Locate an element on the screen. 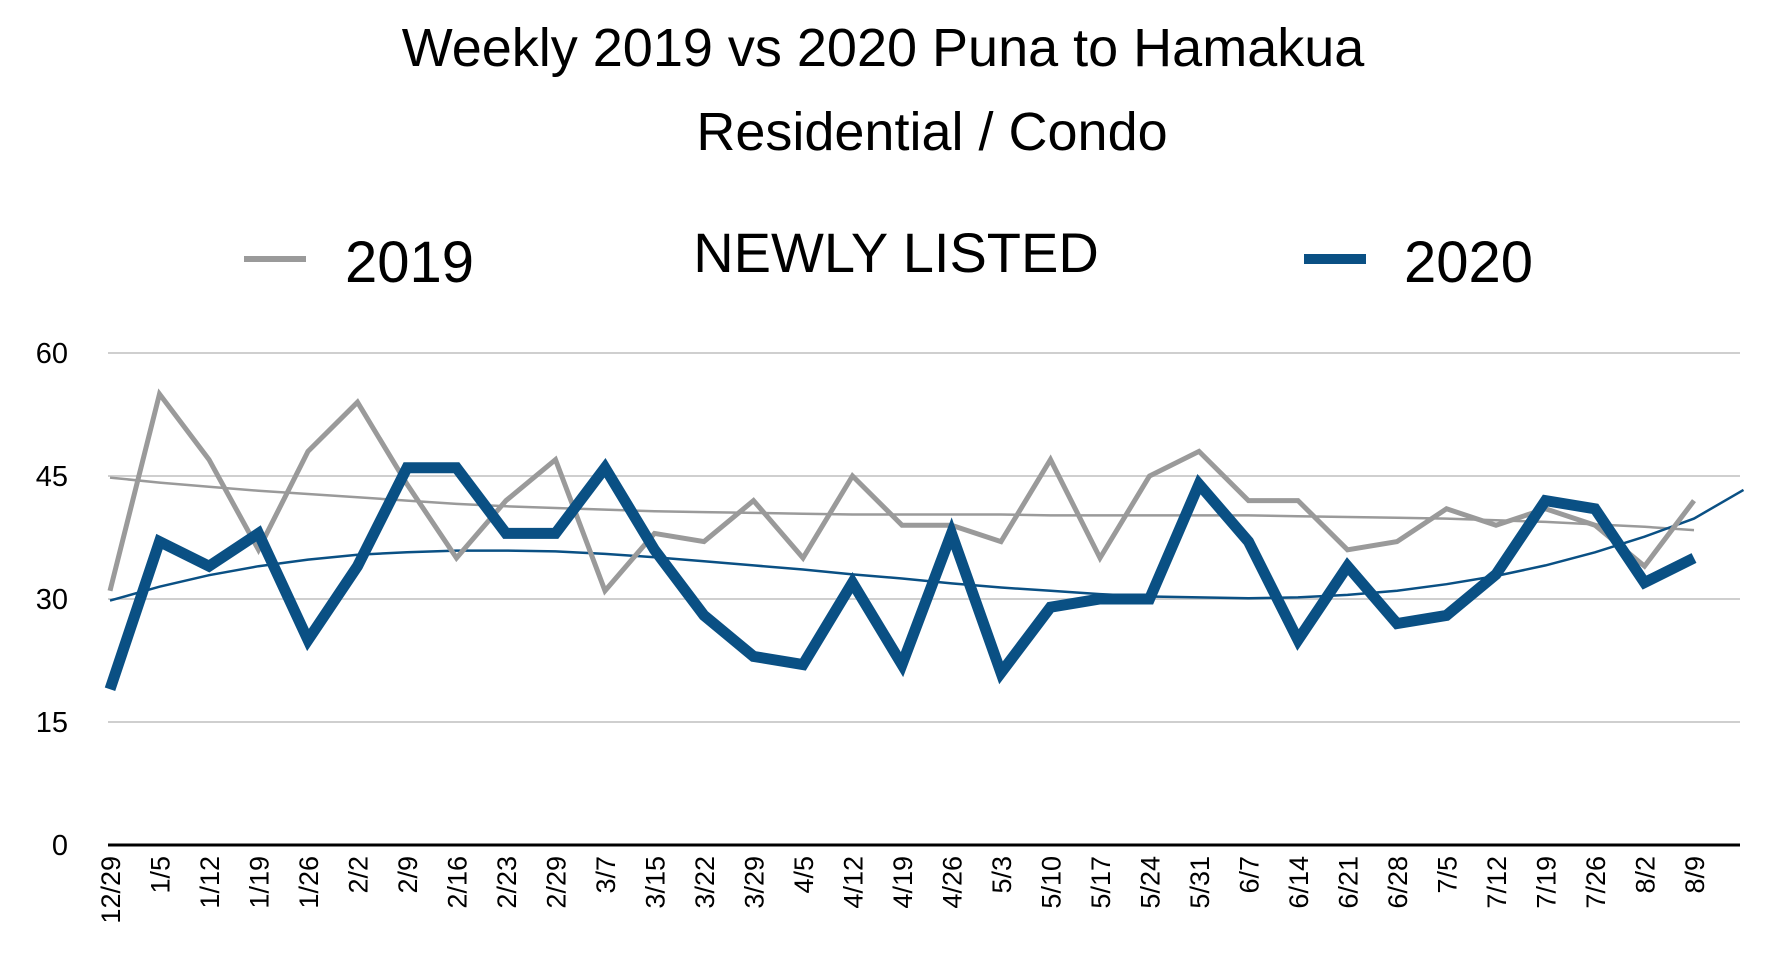 This screenshot has height=957, width=1767. x-tick-label: 12/29 is located at coordinates (111, 890).